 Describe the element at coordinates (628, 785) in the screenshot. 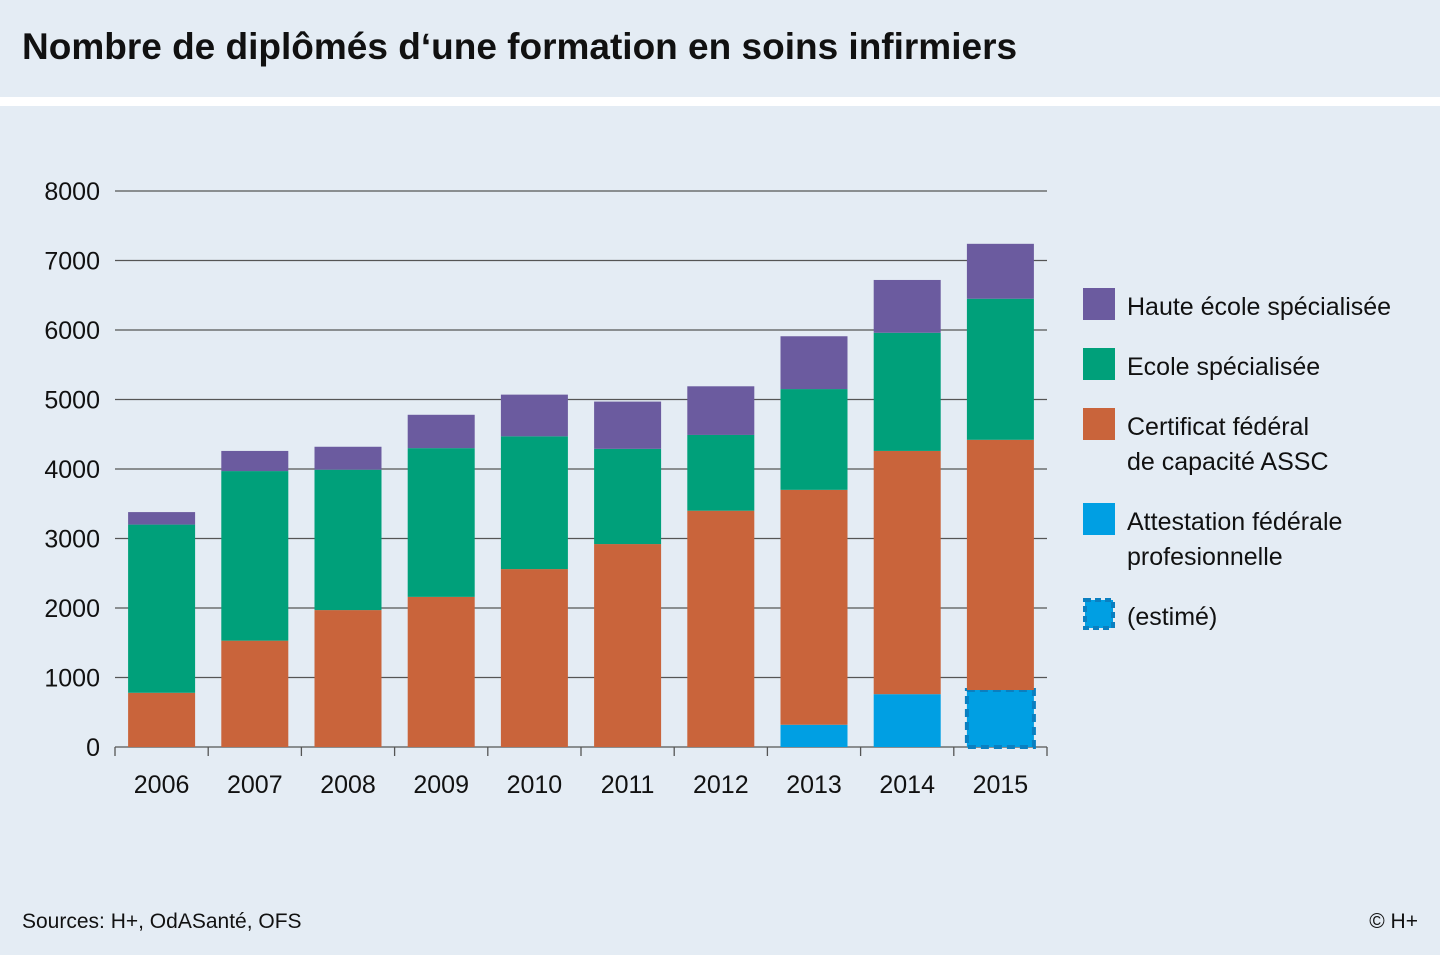

I see `x-tick-label: 2011` at that location.